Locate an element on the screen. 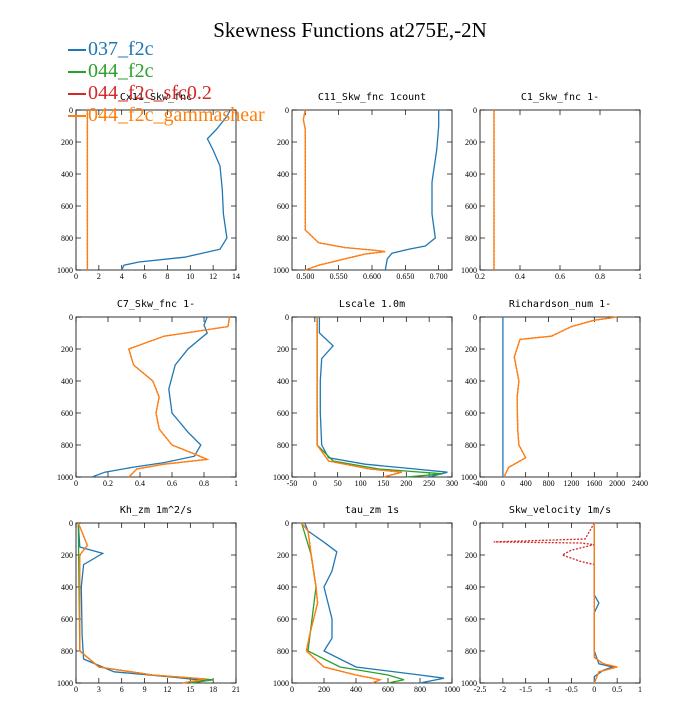  x-tick-label: -1.5 is located at coordinates (525, 689).